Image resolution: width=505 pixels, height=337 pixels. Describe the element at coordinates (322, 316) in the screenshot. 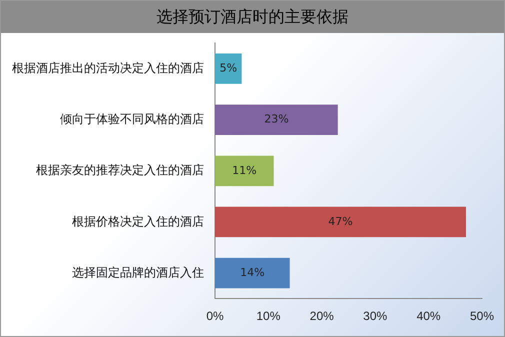

I see `x-tick-label: 20%` at that location.